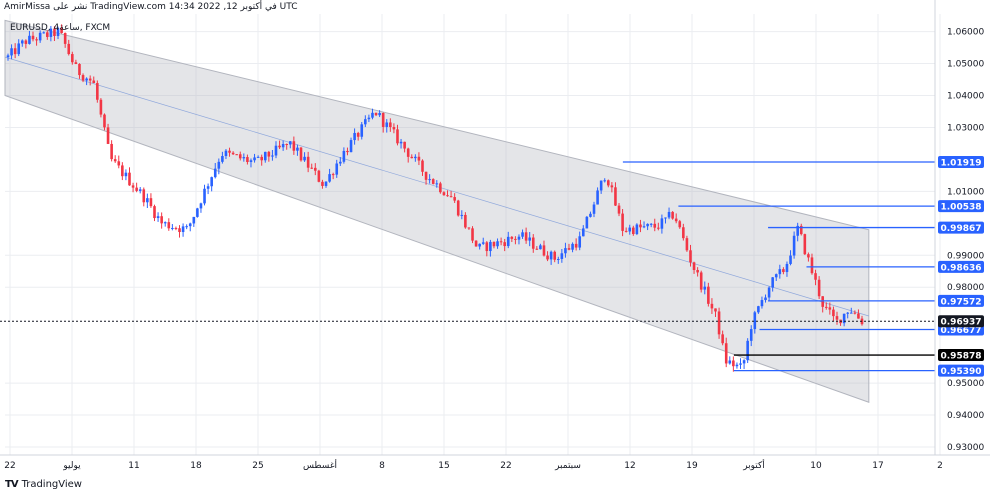 This screenshot has height=496, width=990. What do you see at coordinates (320, 465) in the screenshot?
I see `x-tick-label: أغسطس` at bounding box center [320, 465].